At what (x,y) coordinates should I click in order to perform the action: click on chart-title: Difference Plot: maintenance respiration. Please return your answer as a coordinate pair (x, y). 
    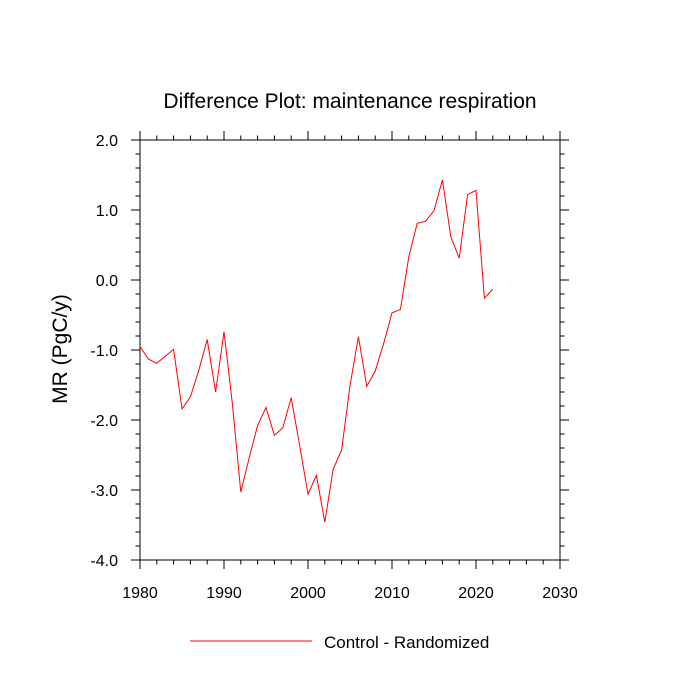
    Looking at the image, I should click on (349, 101).